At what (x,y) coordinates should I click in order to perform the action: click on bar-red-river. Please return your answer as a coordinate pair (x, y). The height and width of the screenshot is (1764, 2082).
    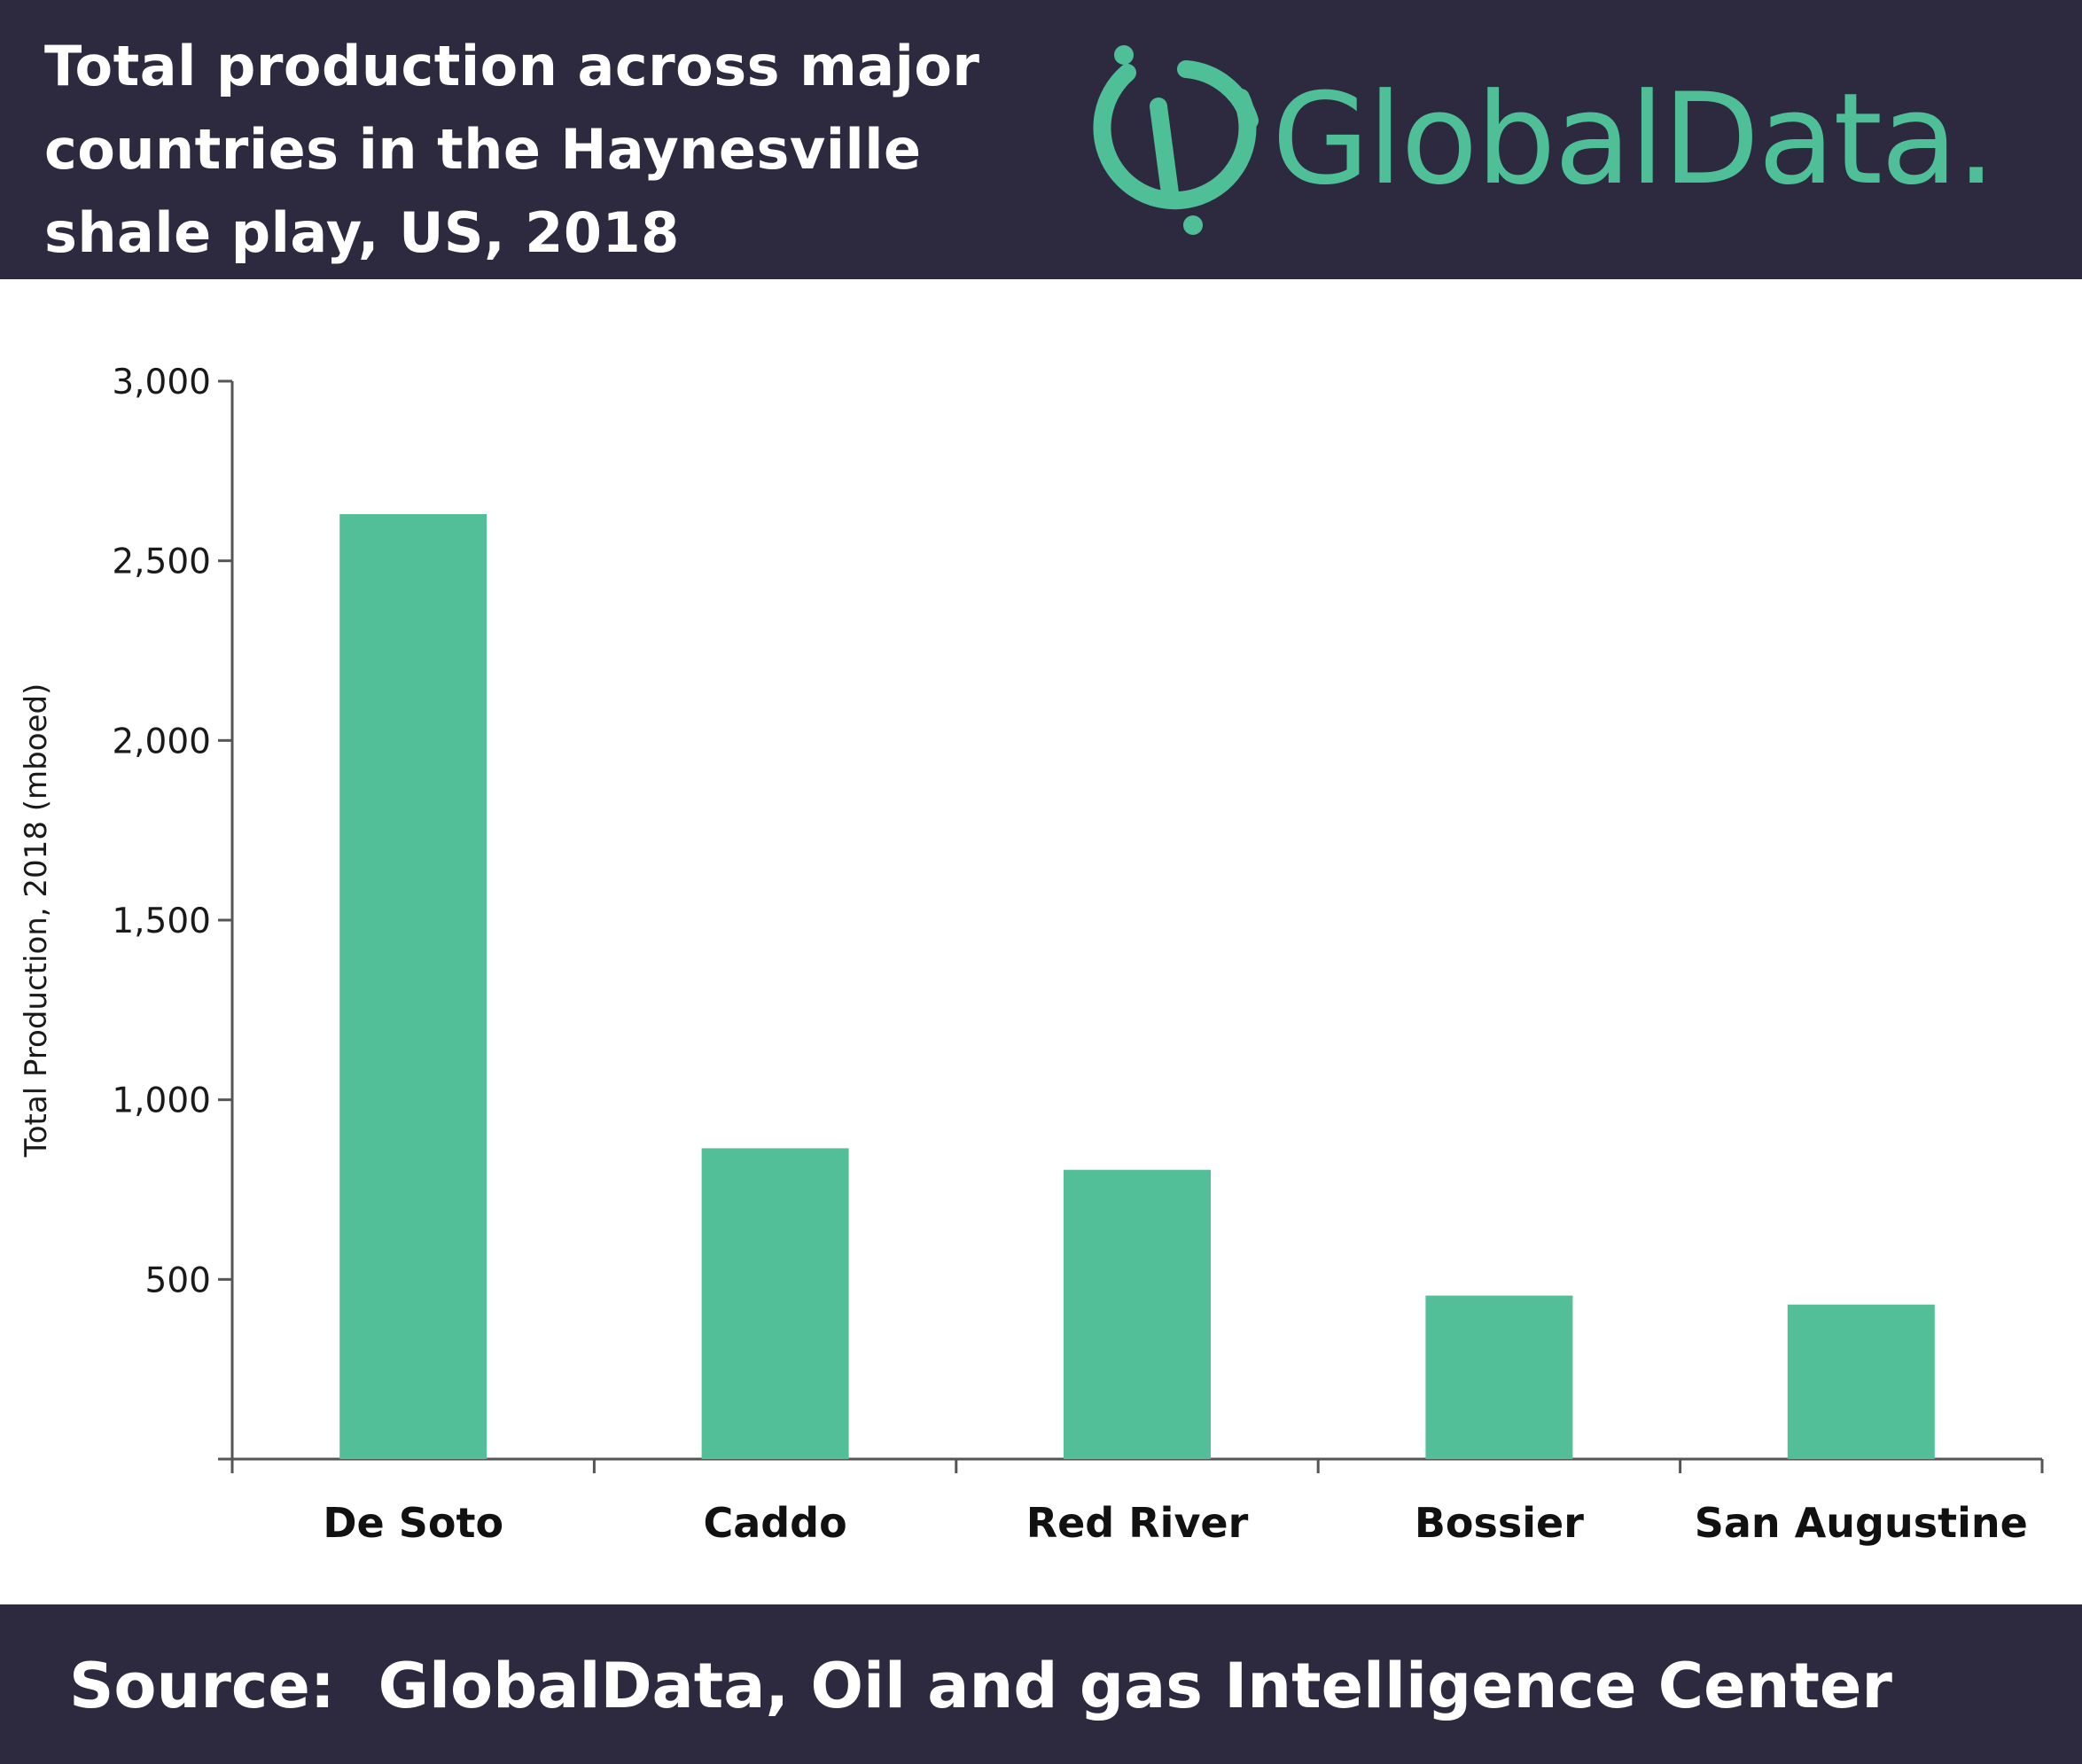
    Looking at the image, I should click on (1137, 1314).